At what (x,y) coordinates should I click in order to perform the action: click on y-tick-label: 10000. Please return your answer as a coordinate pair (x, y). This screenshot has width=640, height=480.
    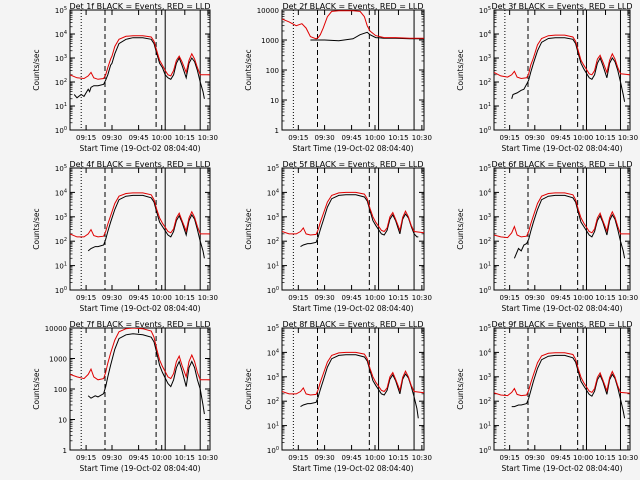
    Looking at the image, I should click on (56, 329).